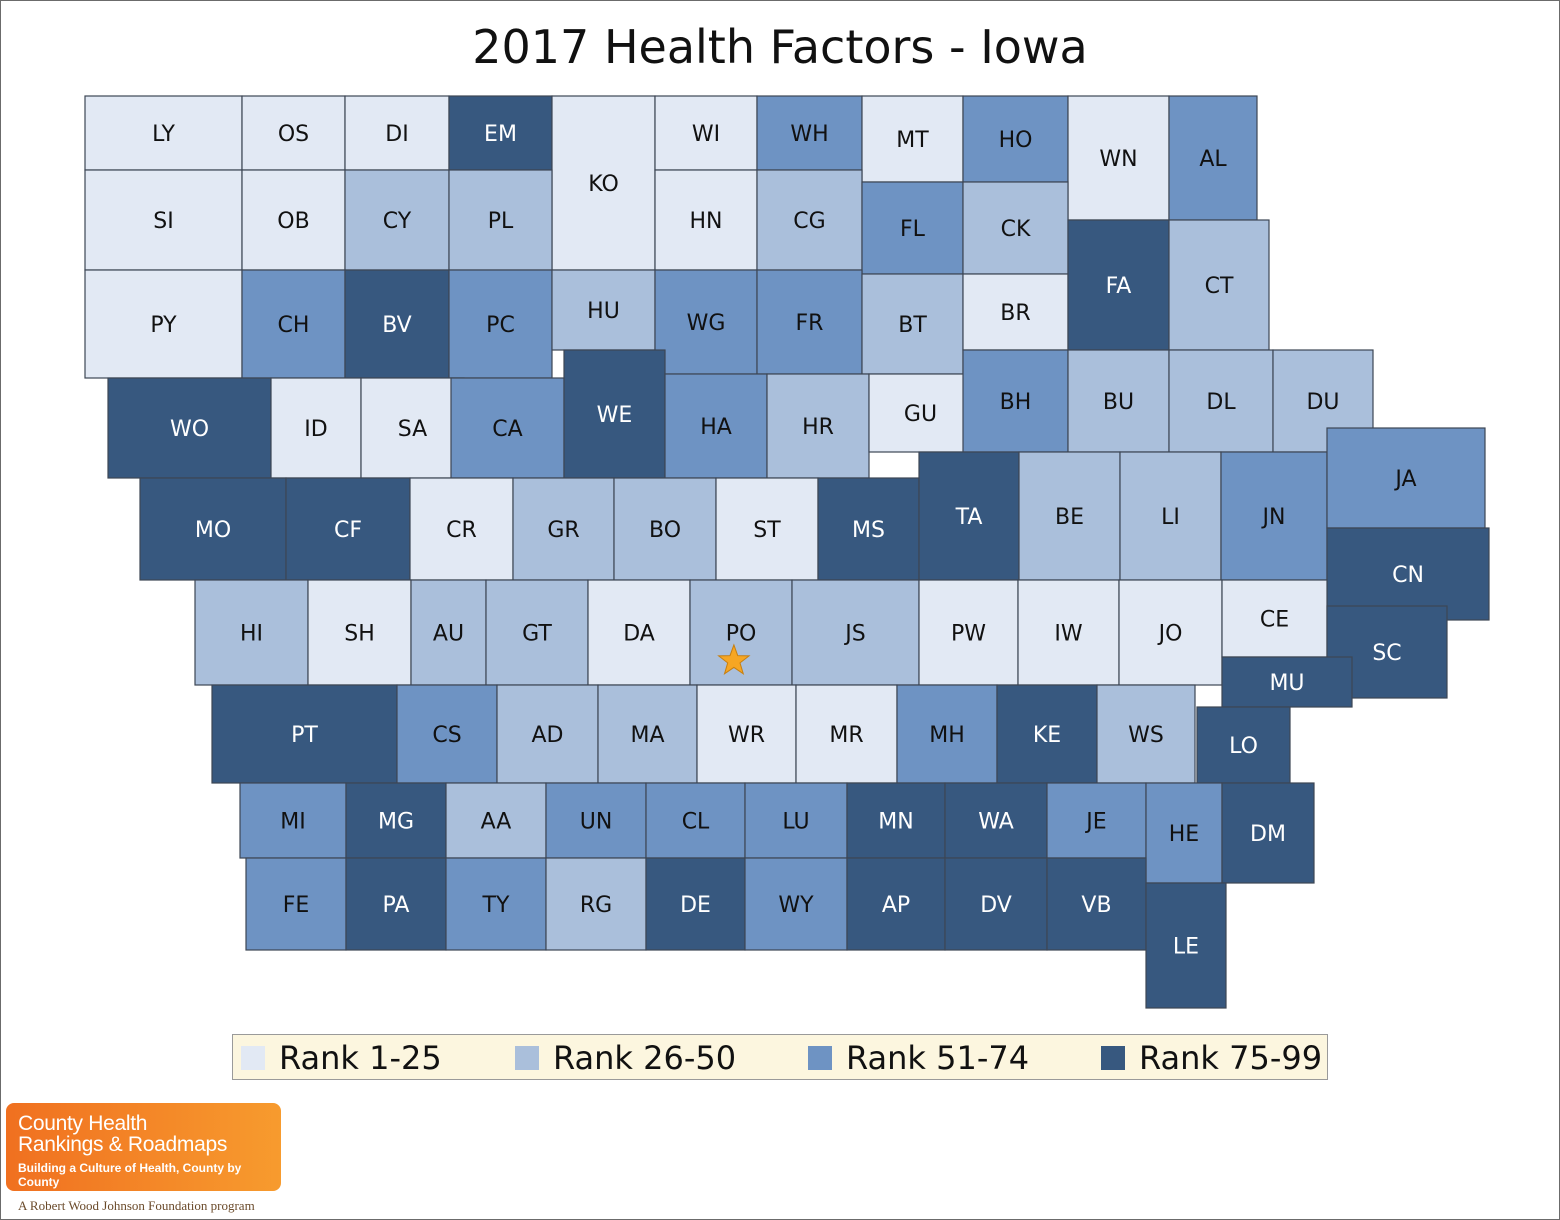 This screenshot has width=1560, height=1220. What do you see at coordinates (1268, 833) in the screenshot?
I see `county-dm` at bounding box center [1268, 833].